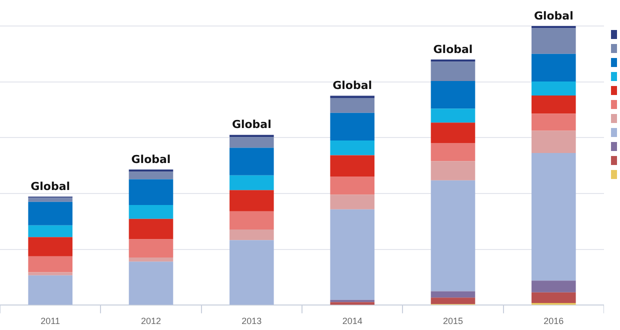  What do you see at coordinates (151, 321) in the screenshot?
I see `x-tick-label: 2012` at bounding box center [151, 321].